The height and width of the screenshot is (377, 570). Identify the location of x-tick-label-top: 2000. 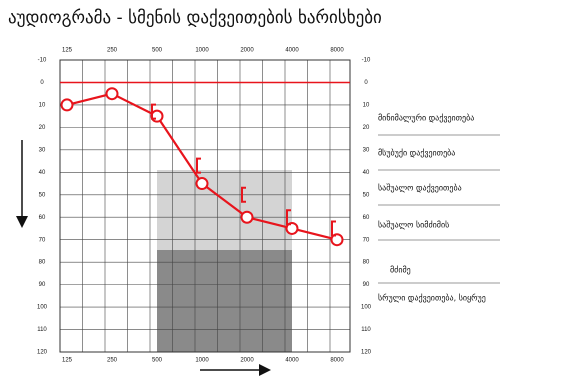
(247, 51).